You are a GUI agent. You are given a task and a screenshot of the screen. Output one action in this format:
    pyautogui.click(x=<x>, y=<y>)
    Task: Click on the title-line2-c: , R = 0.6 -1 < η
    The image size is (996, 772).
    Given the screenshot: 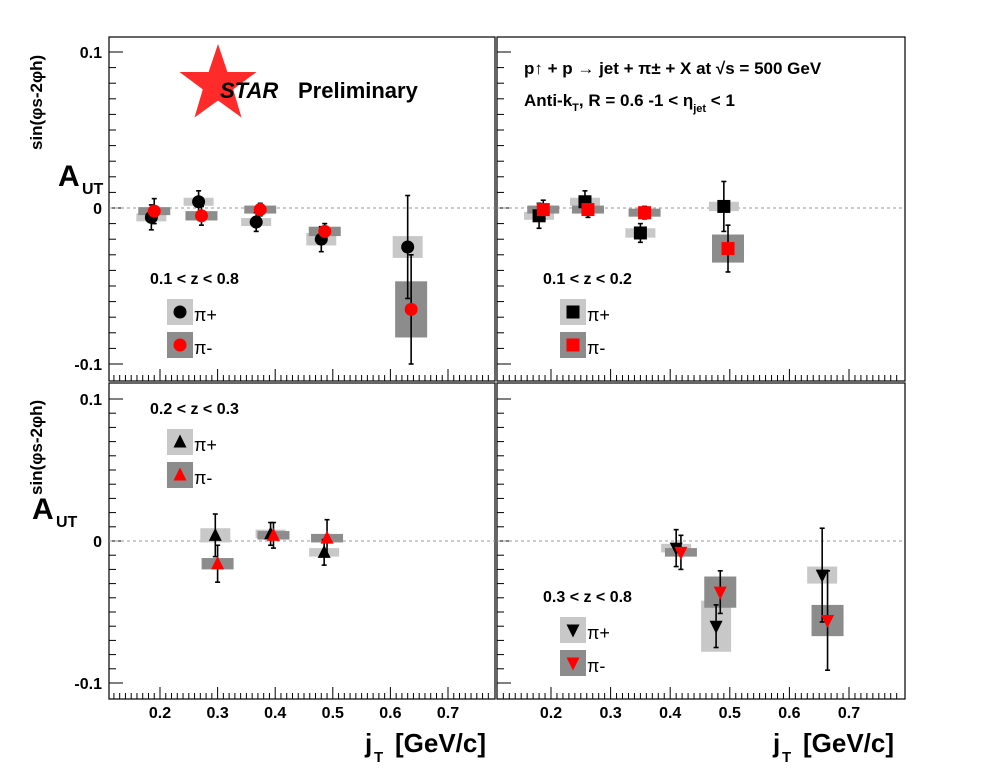 What is the action you would take?
    pyautogui.click(x=636, y=100)
    